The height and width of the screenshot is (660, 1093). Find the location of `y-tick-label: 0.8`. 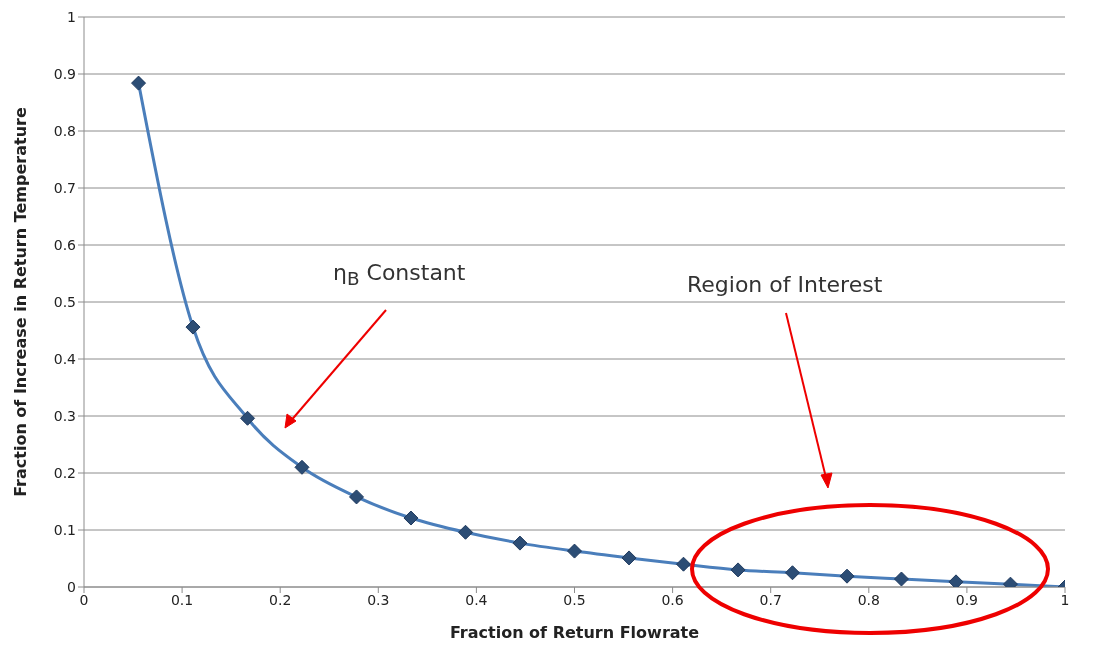

y-tick-label: 0.8 is located at coordinates (64, 130).